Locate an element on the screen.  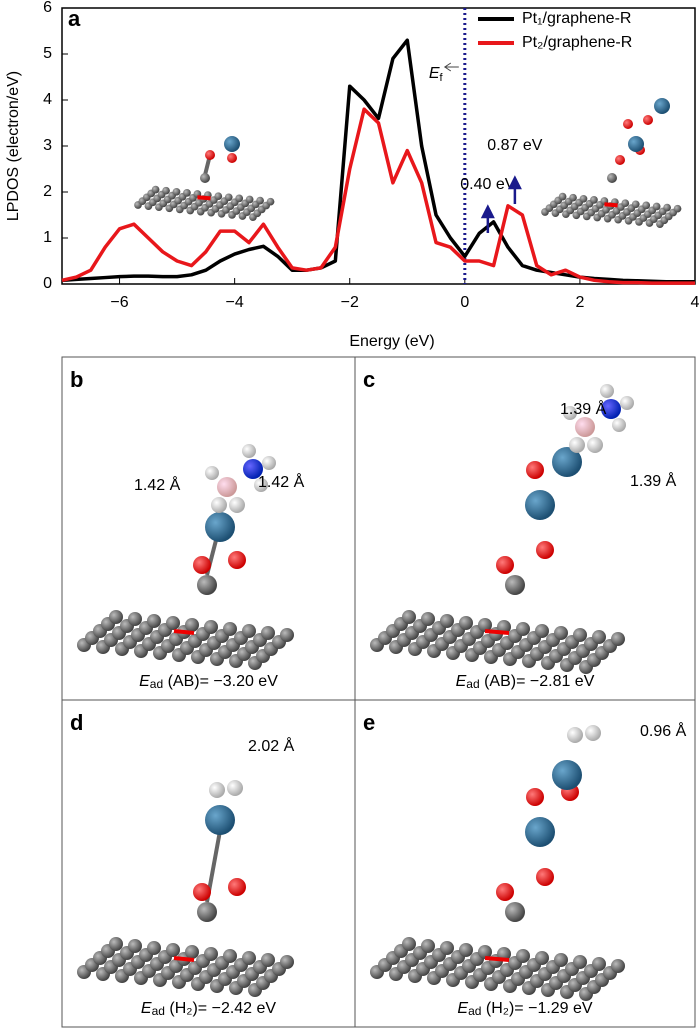
distance-label: 2.02 Å is located at coordinates (271, 745).